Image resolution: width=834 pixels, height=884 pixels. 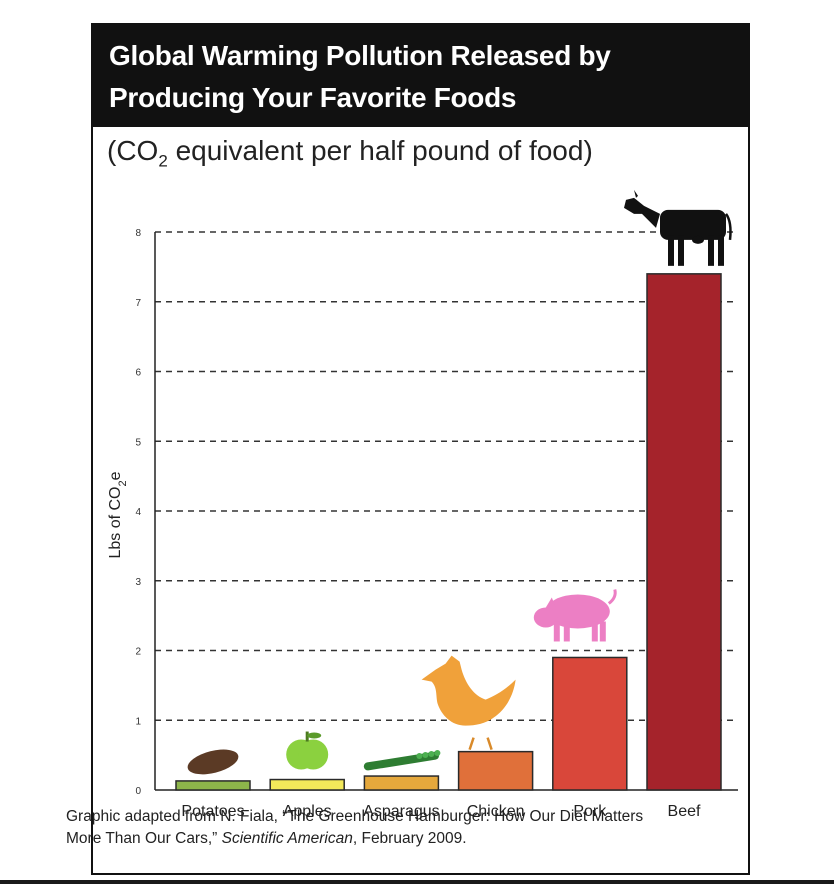 What do you see at coordinates (287, 838) in the screenshot?
I see `source-publication: Scientific American` at bounding box center [287, 838].